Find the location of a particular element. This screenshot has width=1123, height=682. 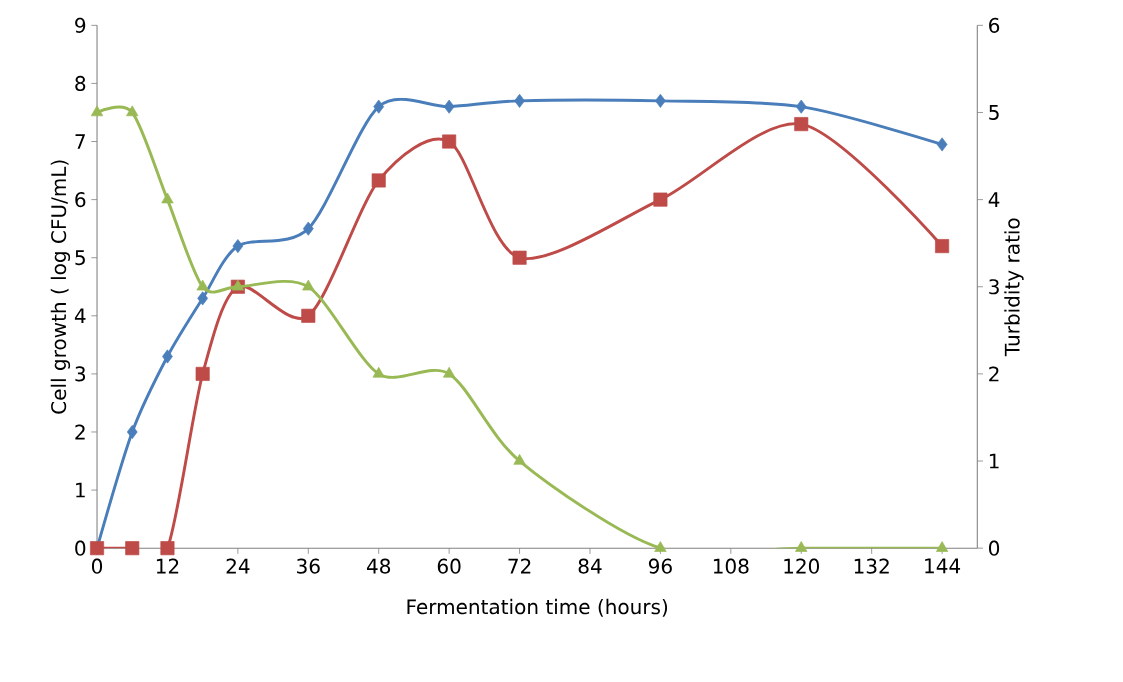

y2-tick-label: 3 is located at coordinates (994, 287).